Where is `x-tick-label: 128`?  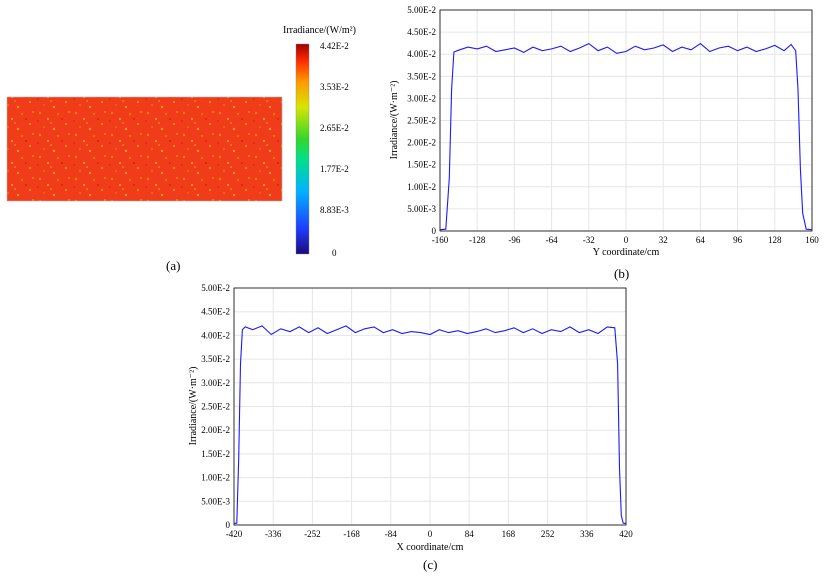
x-tick-label: 128 is located at coordinates (775, 240).